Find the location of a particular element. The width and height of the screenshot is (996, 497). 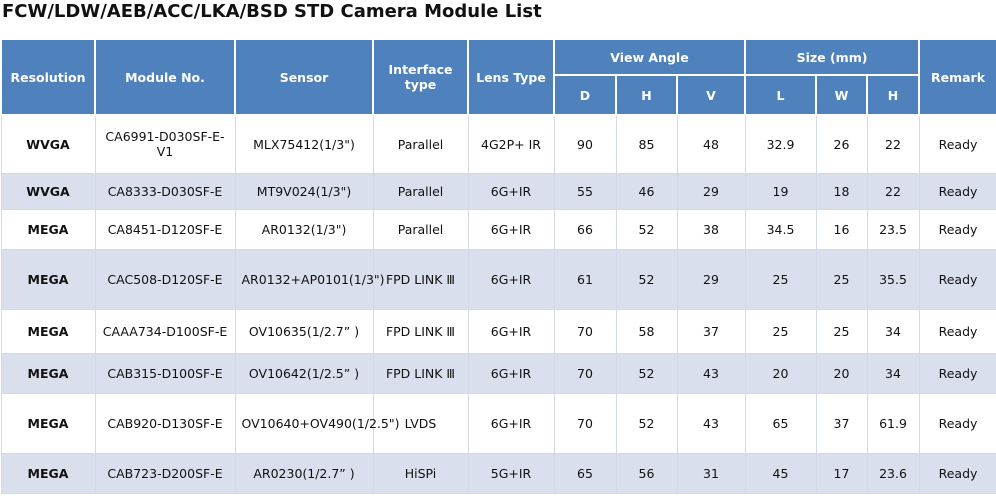

column-header: Remark is located at coordinates (957, 77).